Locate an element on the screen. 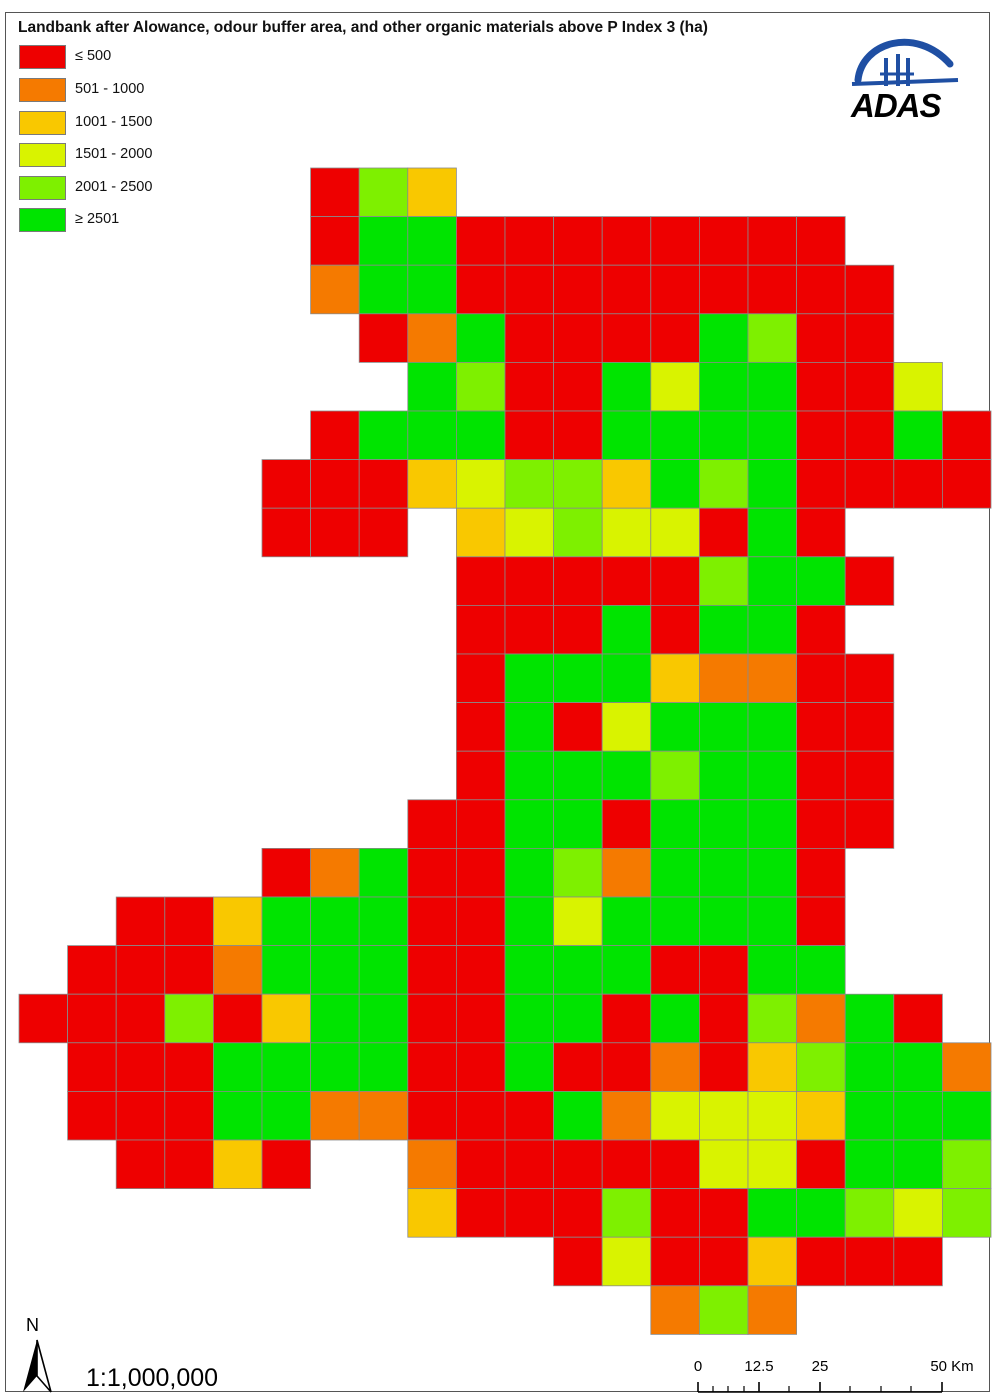 The height and width of the screenshot is (1396, 993). legend-item-2: 501 - 1000 is located at coordinates (129, 90).